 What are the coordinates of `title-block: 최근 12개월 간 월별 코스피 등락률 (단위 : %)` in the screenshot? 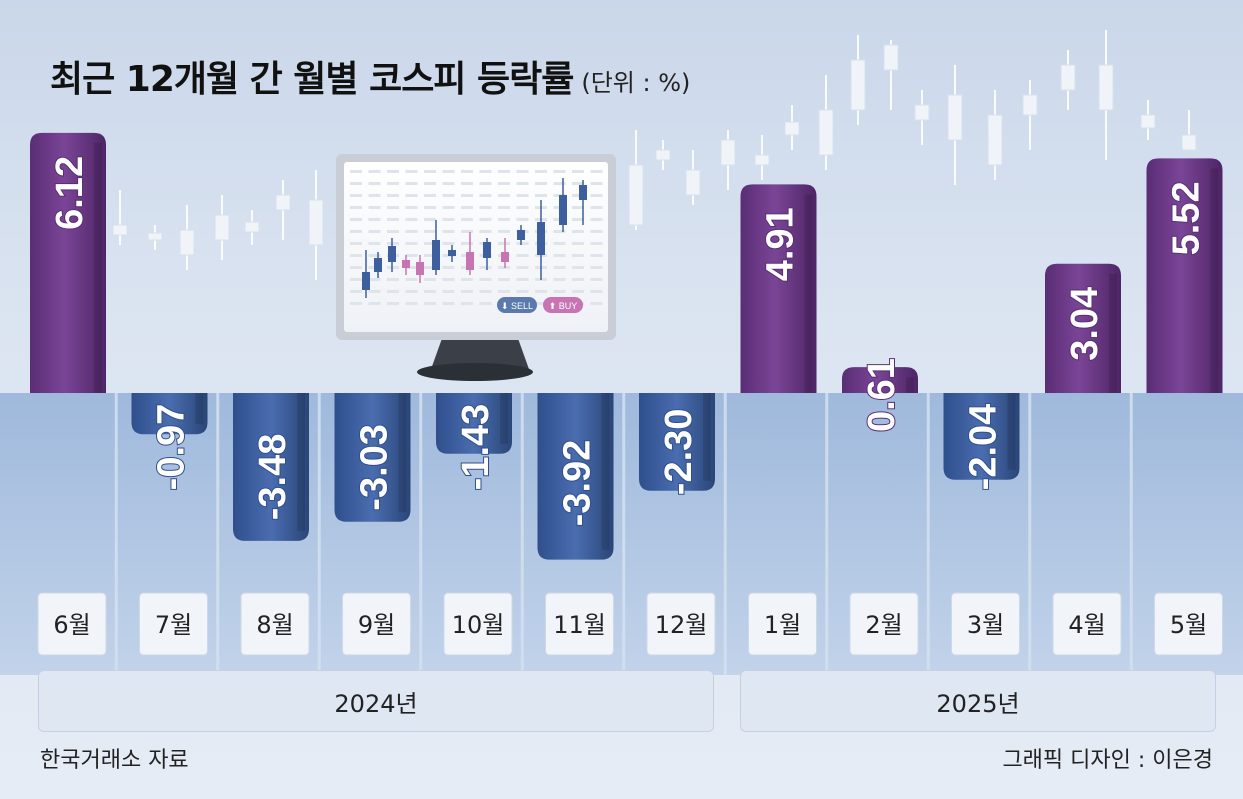 It's located at (370, 76).